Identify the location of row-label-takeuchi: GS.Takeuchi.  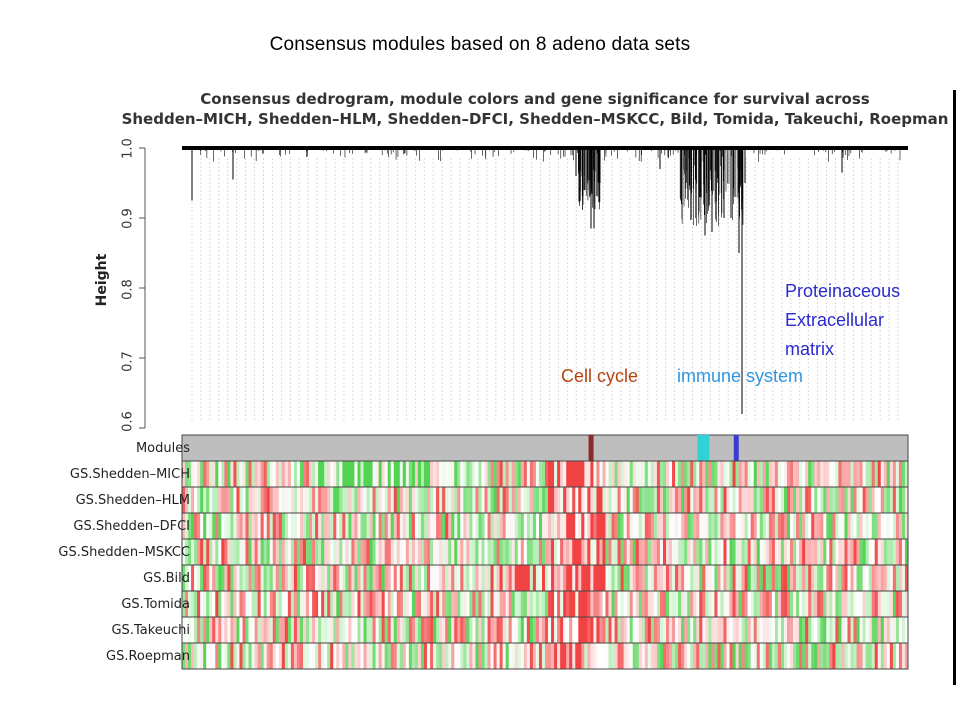
(150, 630).